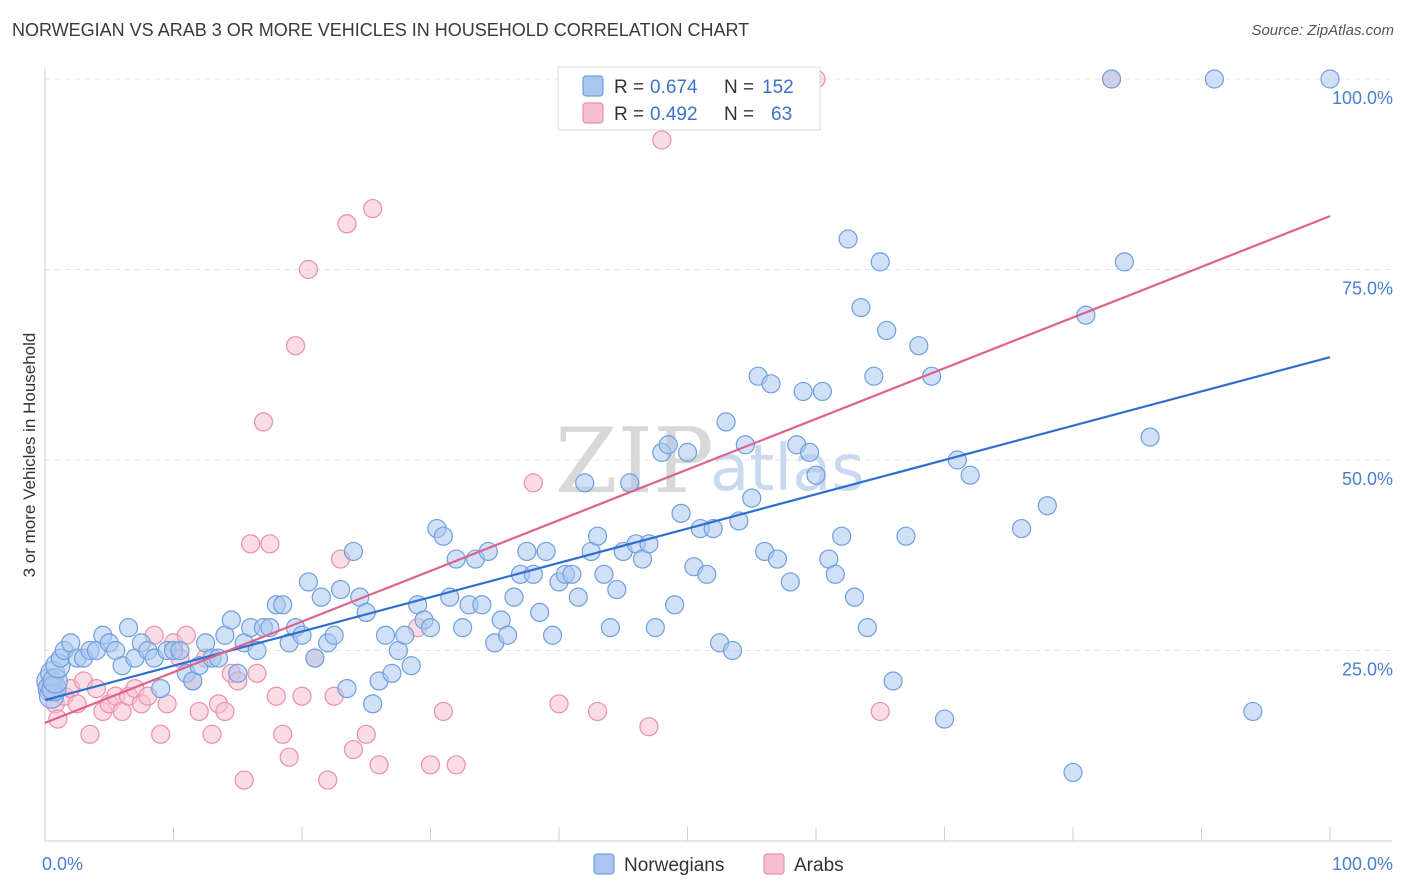 This screenshot has height=892, width=1406. Describe the element at coordinates (593, 86) in the screenshot. I see `legend-swatch-norwegians` at that location.